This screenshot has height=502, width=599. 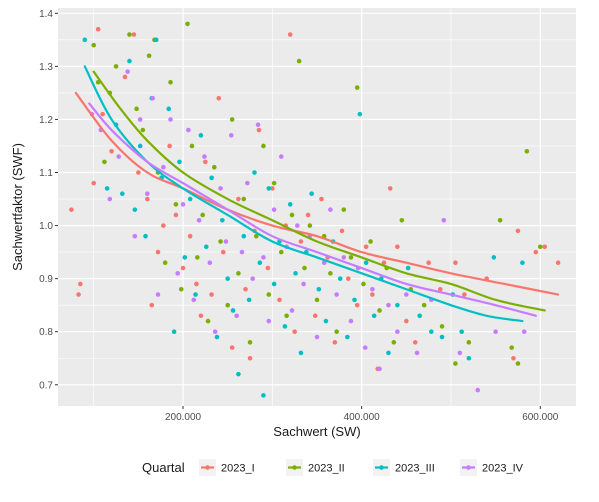 What do you see at coordinates (207, 467) in the screenshot?
I see `legend-key-point` at bounding box center [207, 467].